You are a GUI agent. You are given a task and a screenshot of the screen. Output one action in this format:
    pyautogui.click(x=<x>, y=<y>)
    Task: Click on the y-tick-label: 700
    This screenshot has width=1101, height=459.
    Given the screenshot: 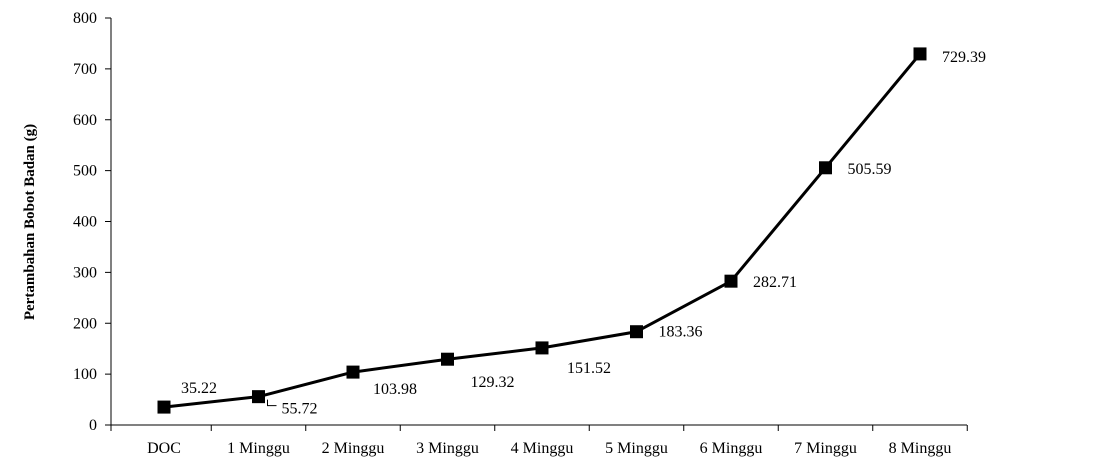 What is the action you would take?
    pyautogui.click(x=85, y=69)
    